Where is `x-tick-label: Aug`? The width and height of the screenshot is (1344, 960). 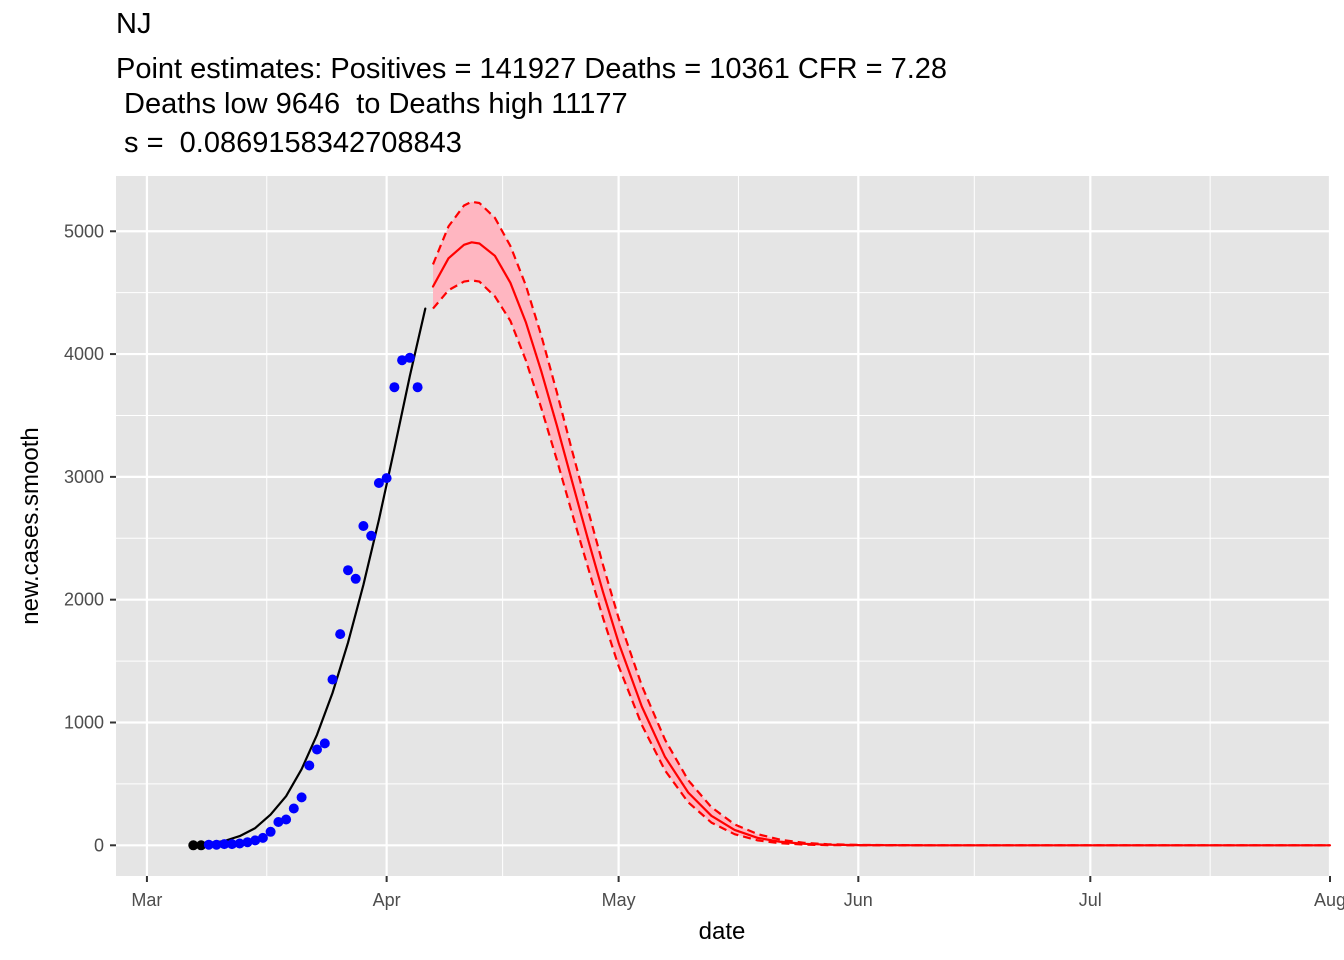
x-tick-label: Aug is located at coordinates (1329, 900).